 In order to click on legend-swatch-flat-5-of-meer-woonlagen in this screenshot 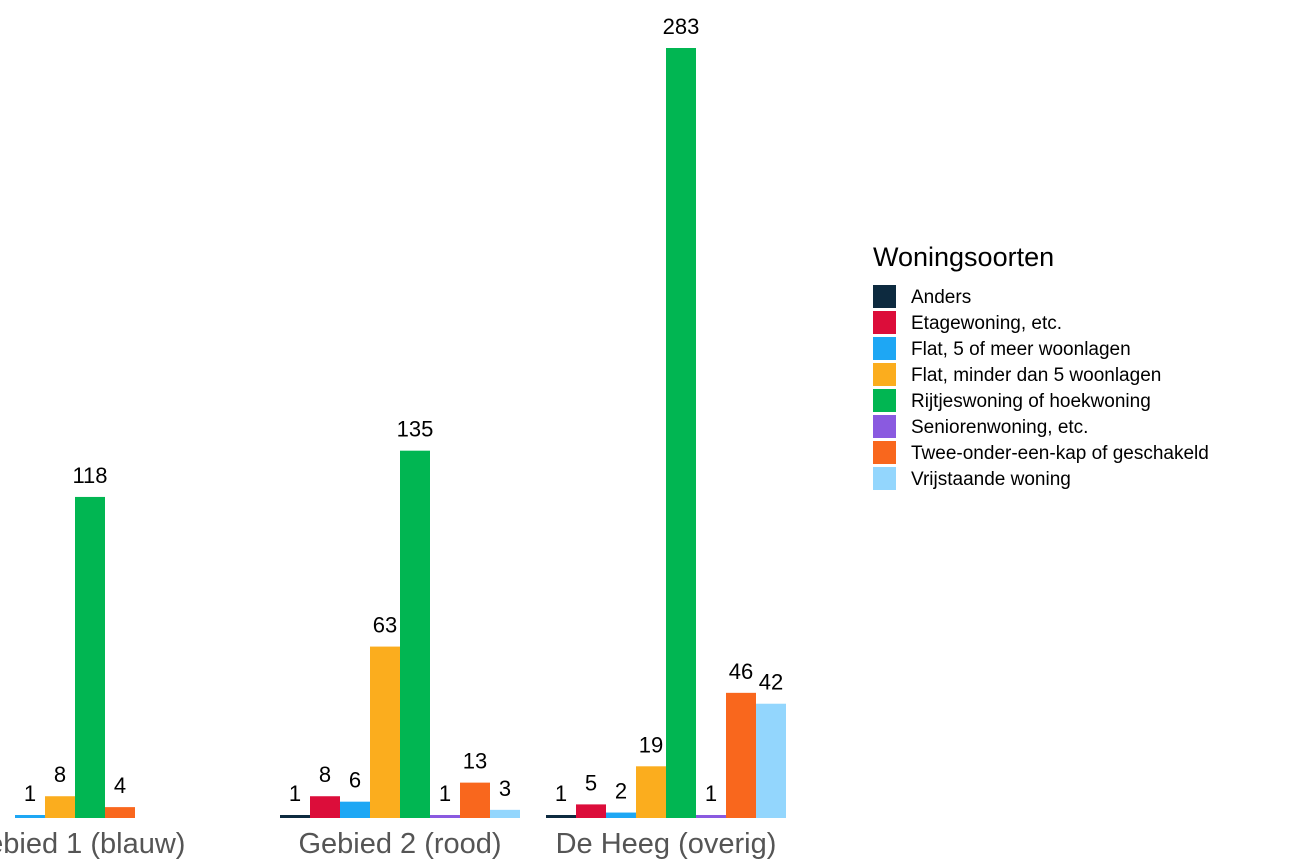, I will do `click(884, 348)`.